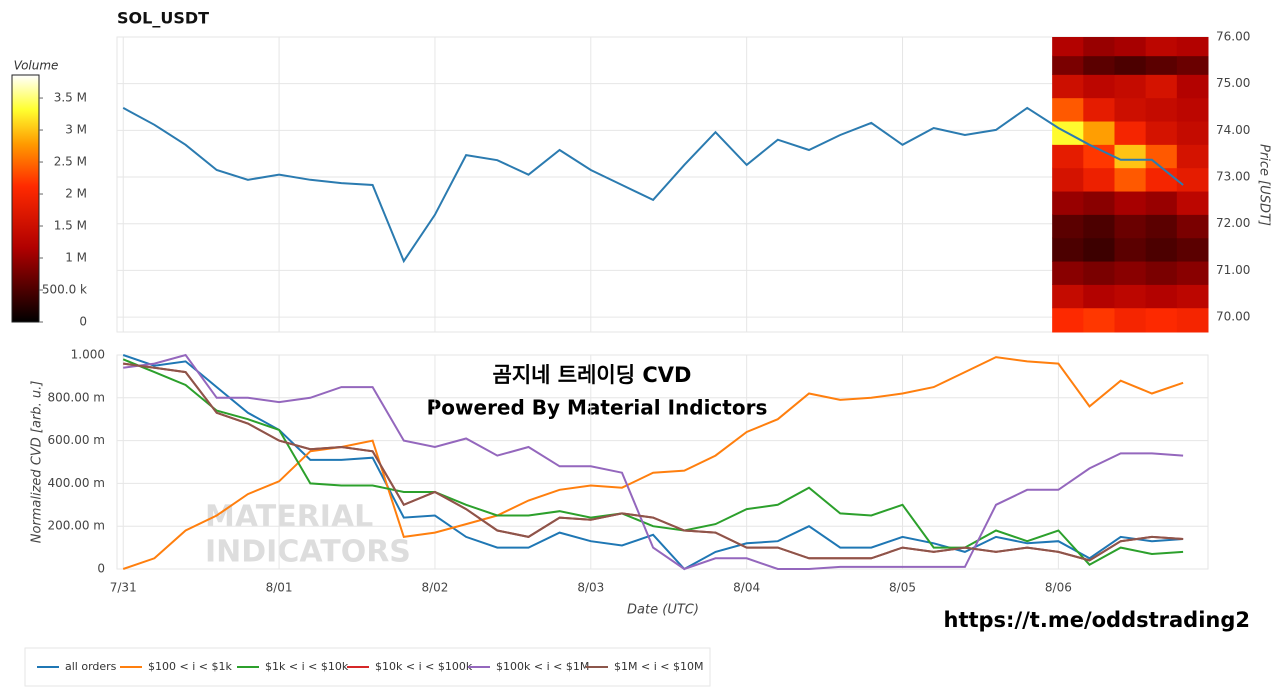 The width and height of the screenshot is (1280, 688). I want to click on y-tick-label: 0, so click(101, 569).